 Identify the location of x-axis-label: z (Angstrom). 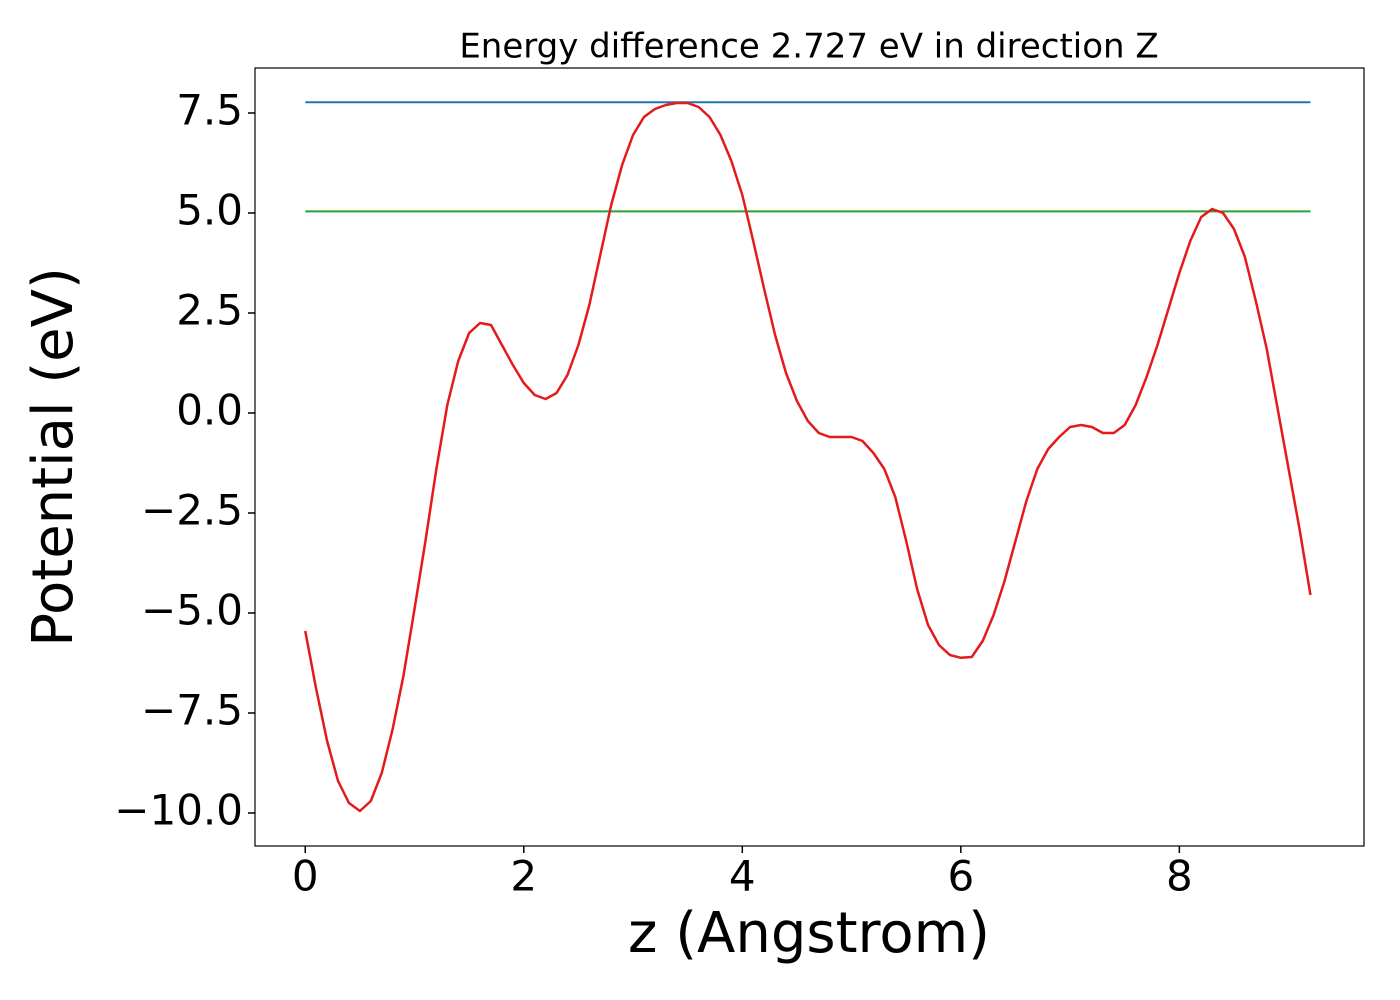
(809, 933).